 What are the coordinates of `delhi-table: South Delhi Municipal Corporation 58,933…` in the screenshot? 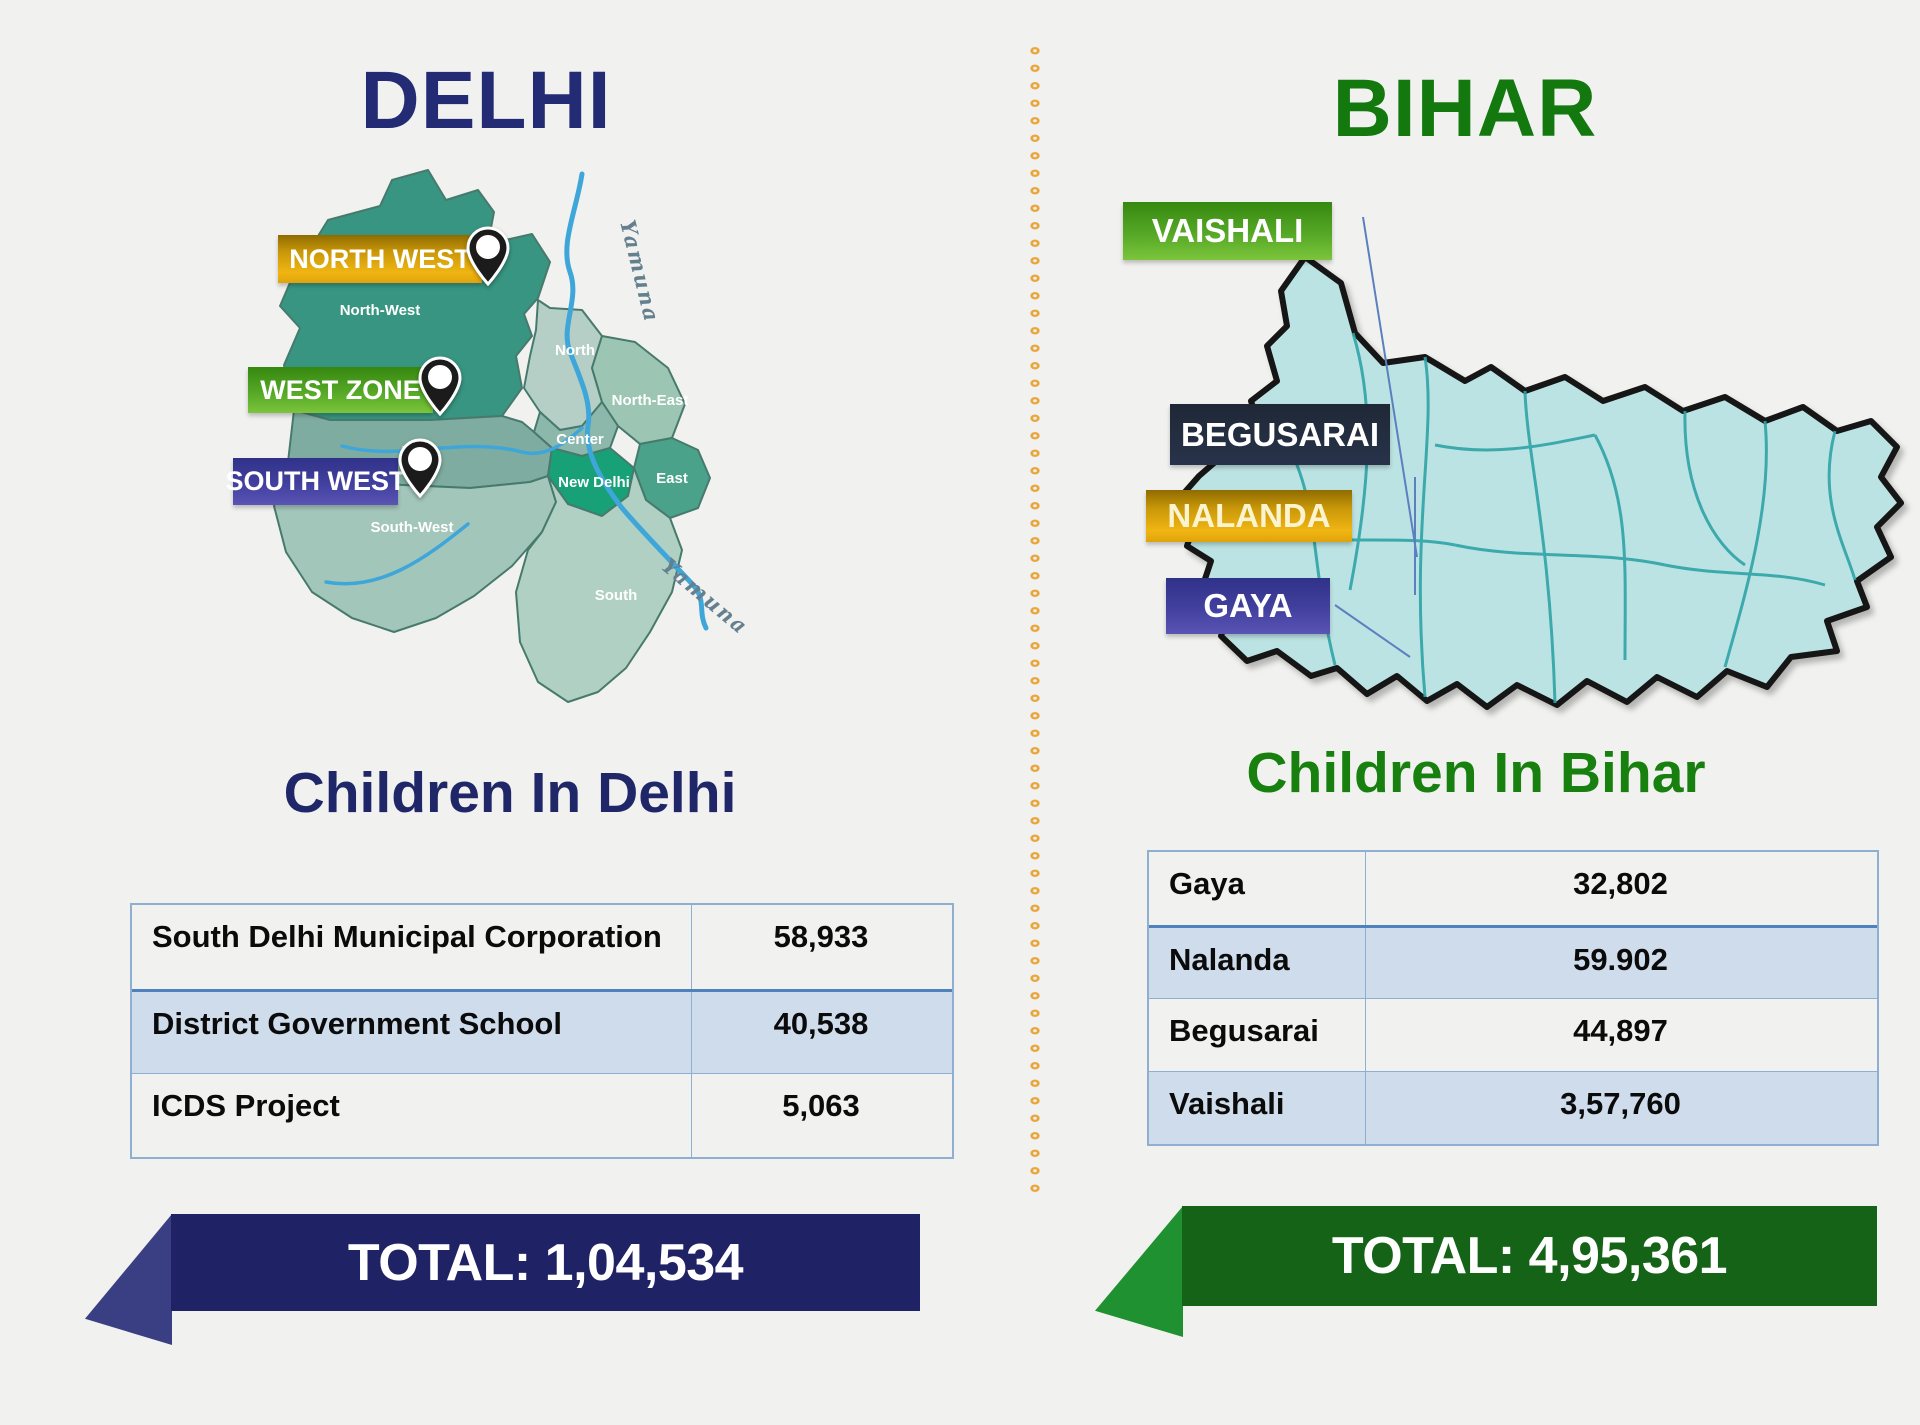 It's located at (542, 1031).